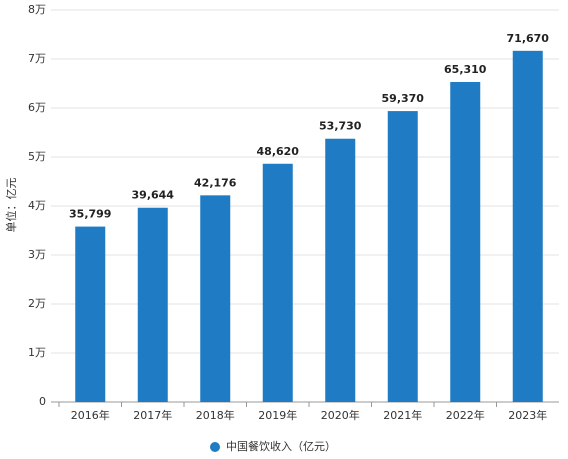 The image size is (568, 459). I want to click on legend-marker, so click(215, 447).